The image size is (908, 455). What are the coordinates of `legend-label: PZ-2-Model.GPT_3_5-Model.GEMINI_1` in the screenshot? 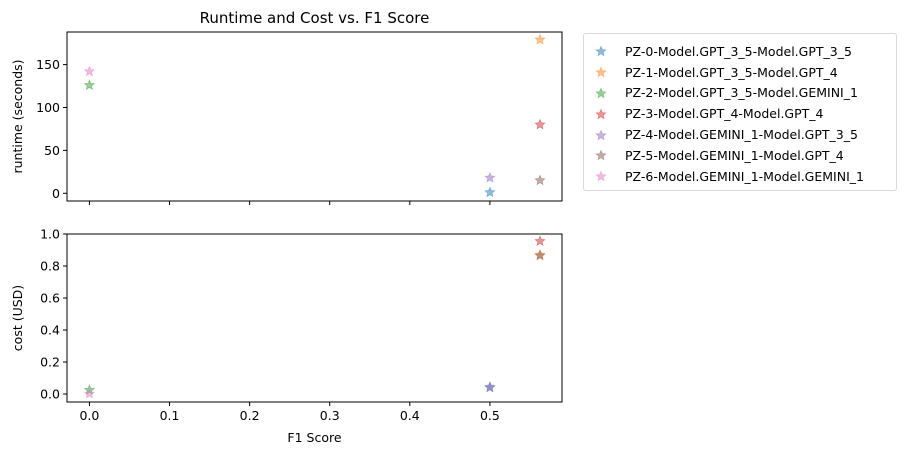 It's located at (741, 93).